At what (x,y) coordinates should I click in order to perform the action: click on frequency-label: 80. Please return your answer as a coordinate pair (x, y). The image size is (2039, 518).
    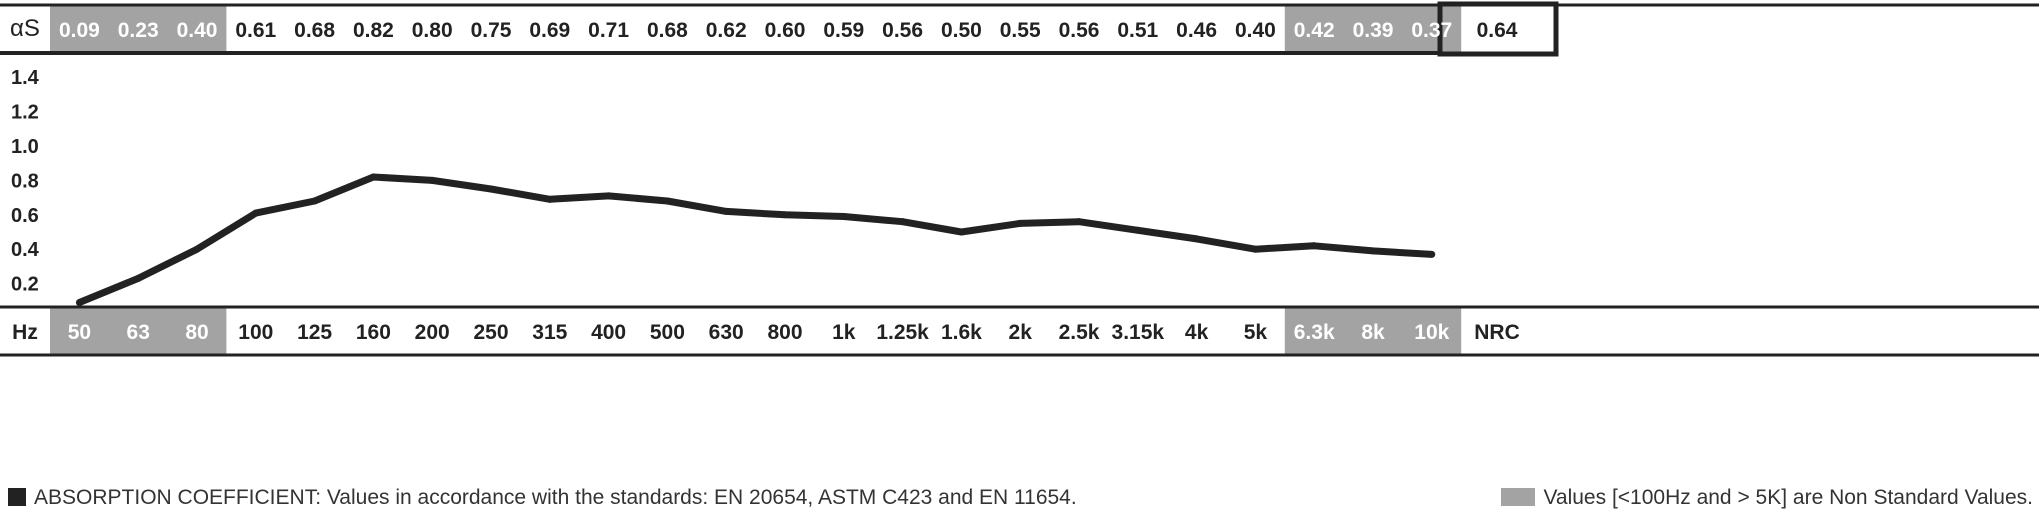
    Looking at the image, I should click on (196, 332).